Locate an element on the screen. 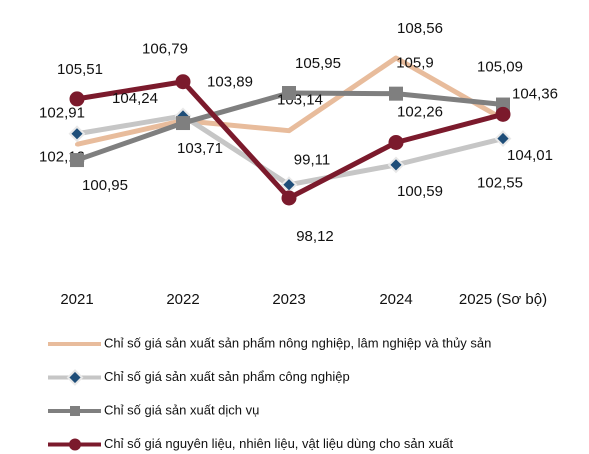 Image resolution: width=589 pixels, height=454 pixels. data-label: 99,11 is located at coordinates (312, 160).